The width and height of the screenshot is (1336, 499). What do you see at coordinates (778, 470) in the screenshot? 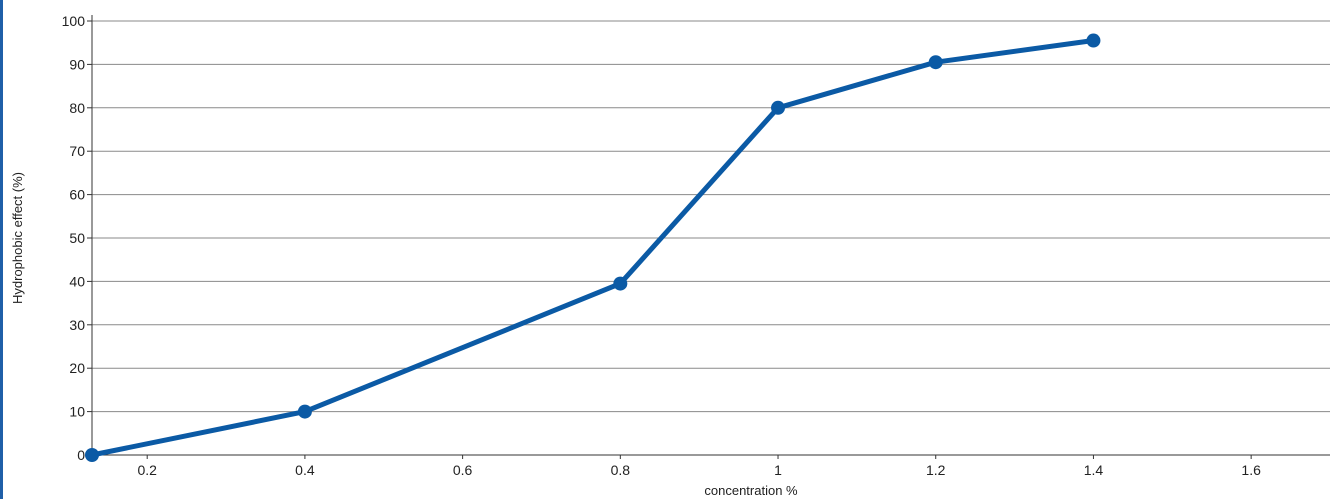
I see `x-tick-label: 1` at bounding box center [778, 470].